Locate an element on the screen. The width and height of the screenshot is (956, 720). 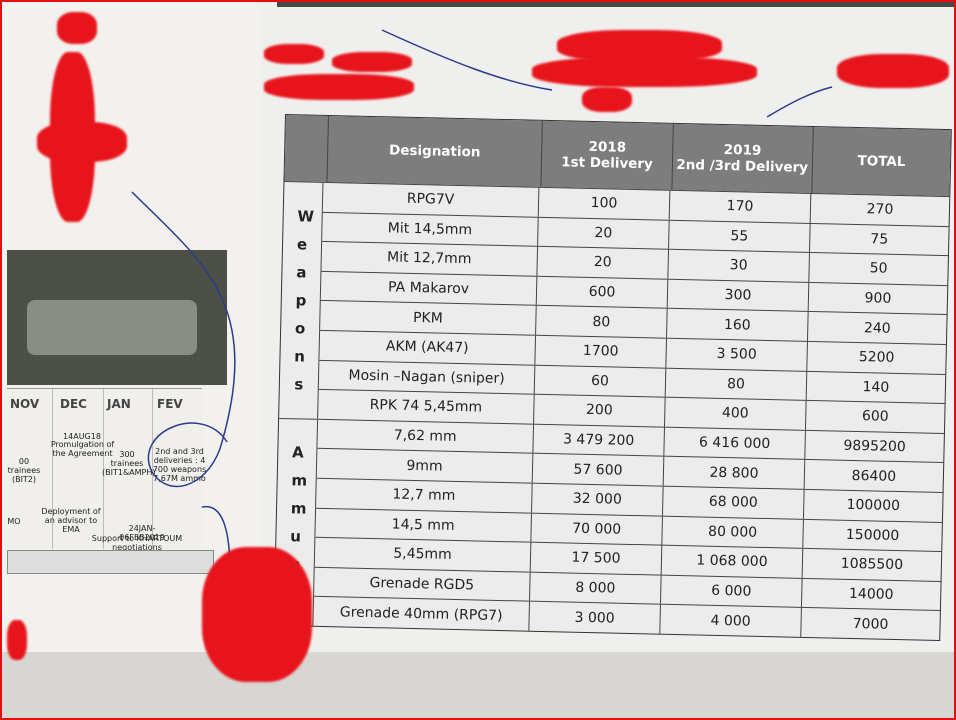
month-label: DEC is located at coordinates (73, 404).